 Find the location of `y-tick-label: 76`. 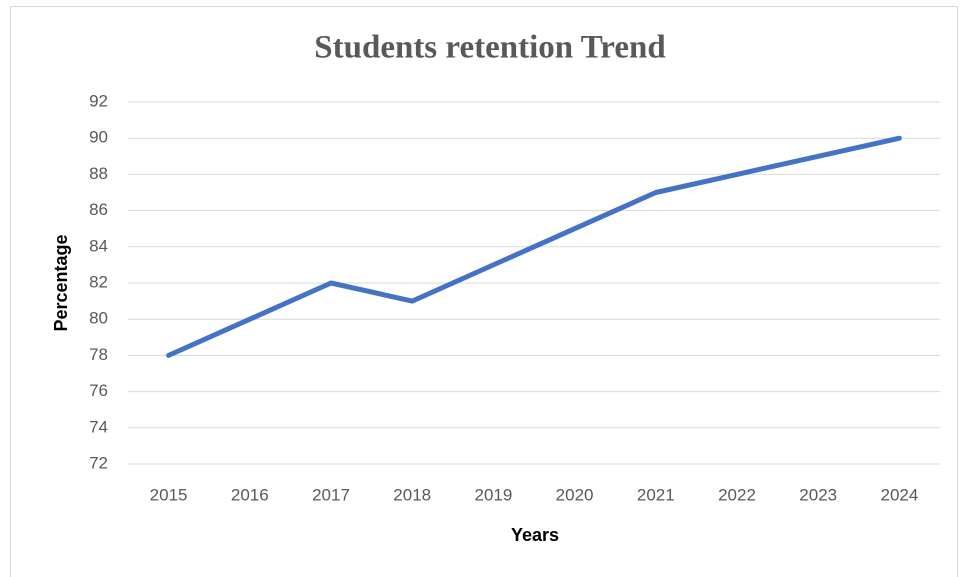

y-tick-label: 76 is located at coordinates (98, 390).